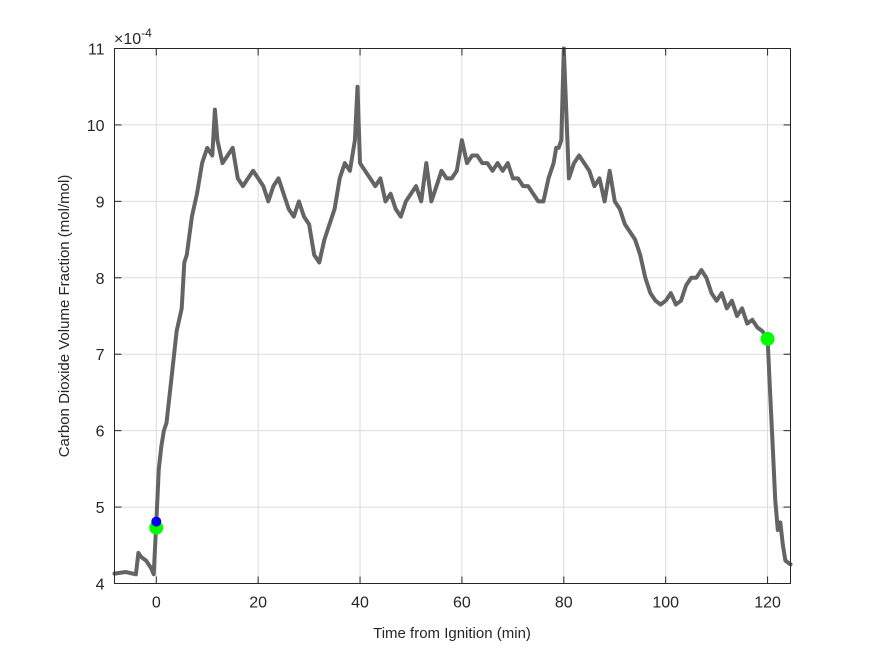 This screenshot has height=656, width=875. I want to click on y-tick-label: 10, so click(96, 126).